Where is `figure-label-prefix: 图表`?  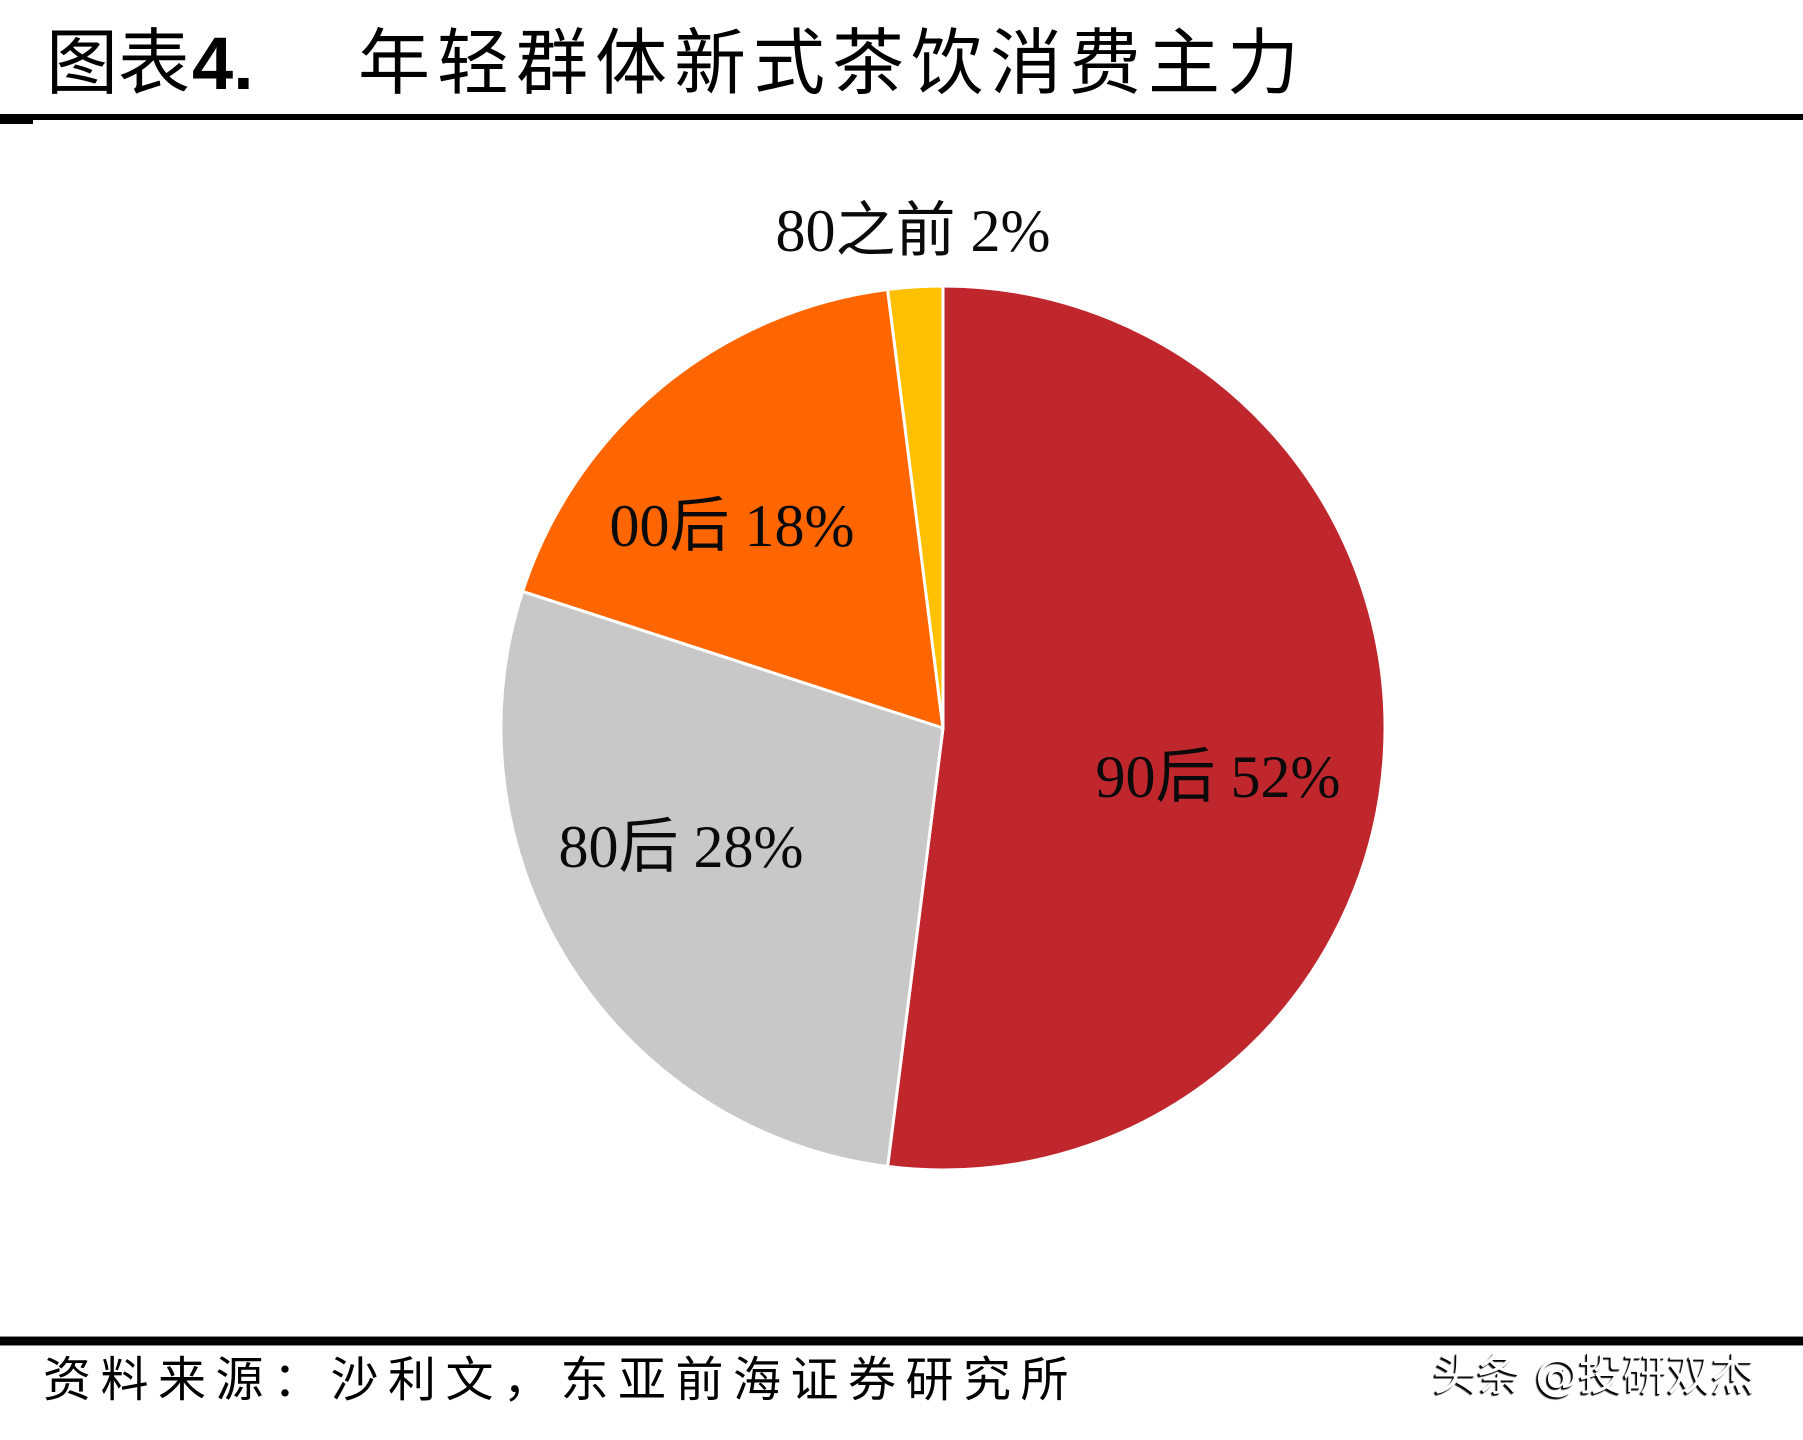 figure-label-prefix: 图表 is located at coordinates (118, 64).